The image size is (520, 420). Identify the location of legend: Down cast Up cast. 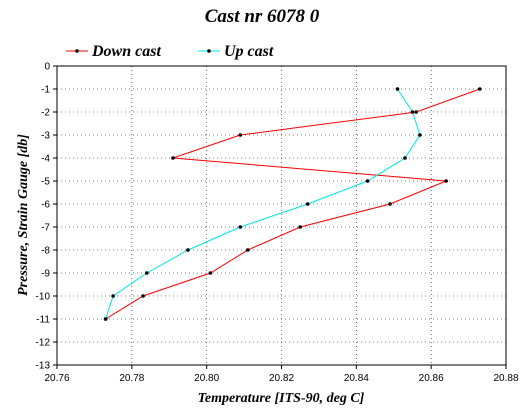
(170, 51).